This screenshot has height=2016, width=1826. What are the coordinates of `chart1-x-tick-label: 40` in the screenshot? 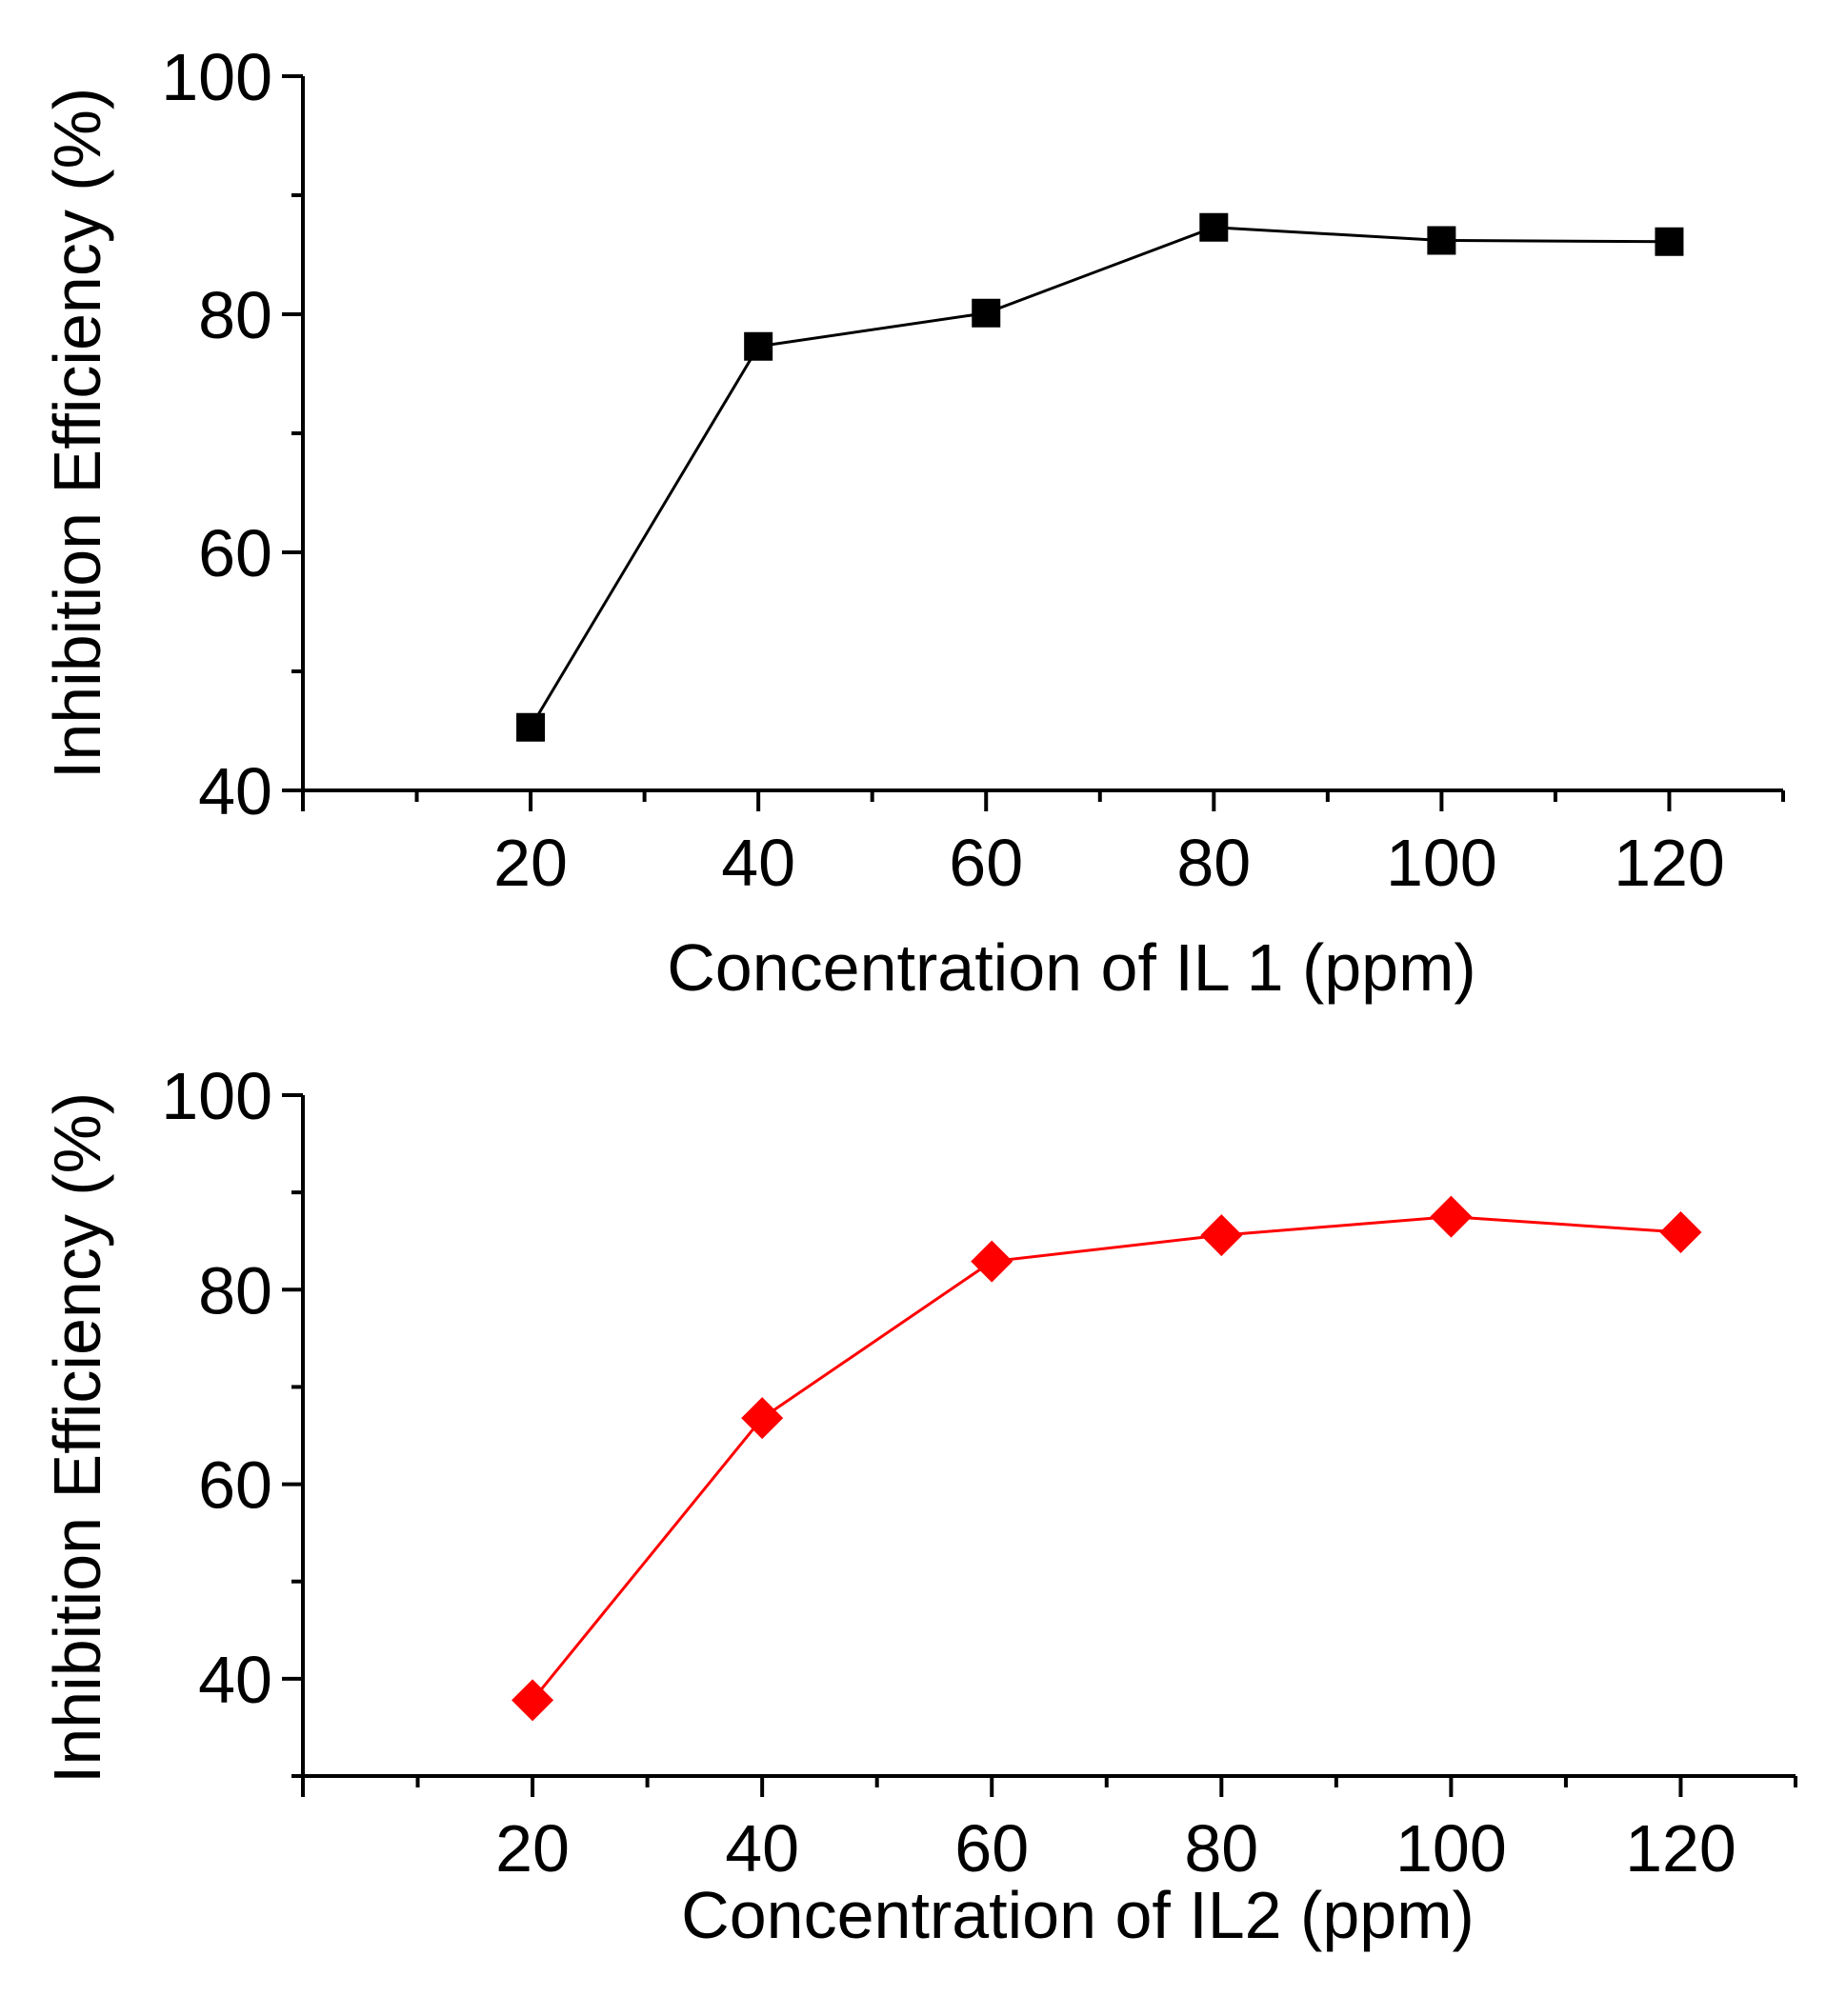 It's located at (758, 863).